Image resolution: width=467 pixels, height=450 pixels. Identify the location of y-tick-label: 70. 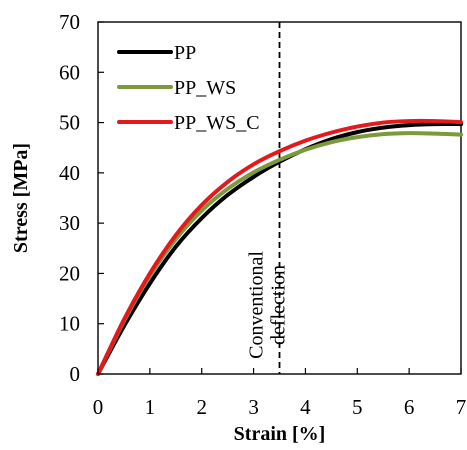
(69, 22).